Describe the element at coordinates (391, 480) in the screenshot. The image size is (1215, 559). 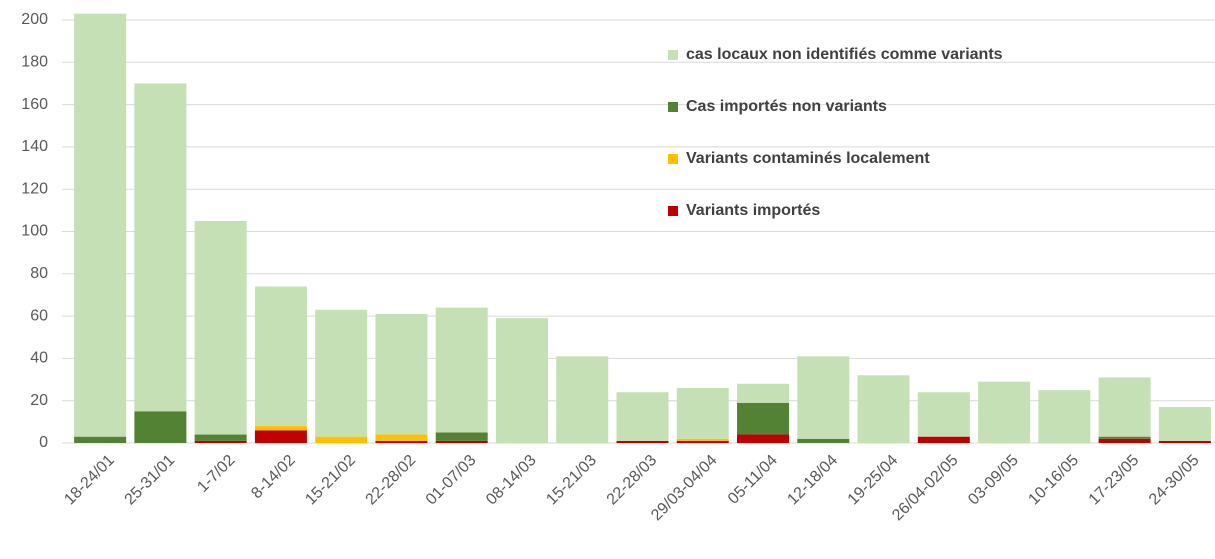
I see `x-tick-label: 22-28/02` at that location.